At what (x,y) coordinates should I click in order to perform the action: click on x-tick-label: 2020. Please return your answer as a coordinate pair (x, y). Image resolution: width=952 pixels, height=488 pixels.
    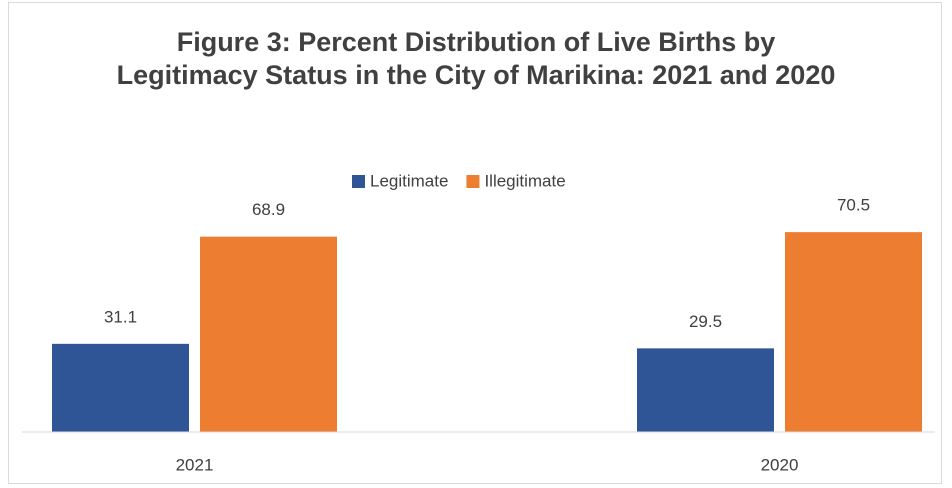
    Looking at the image, I should click on (780, 464).